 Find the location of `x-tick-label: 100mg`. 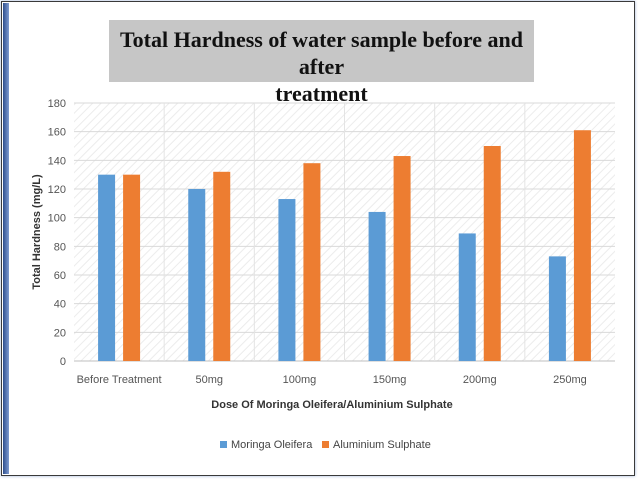

x-tick-label: 100mg is located at coordinates (300, 380).